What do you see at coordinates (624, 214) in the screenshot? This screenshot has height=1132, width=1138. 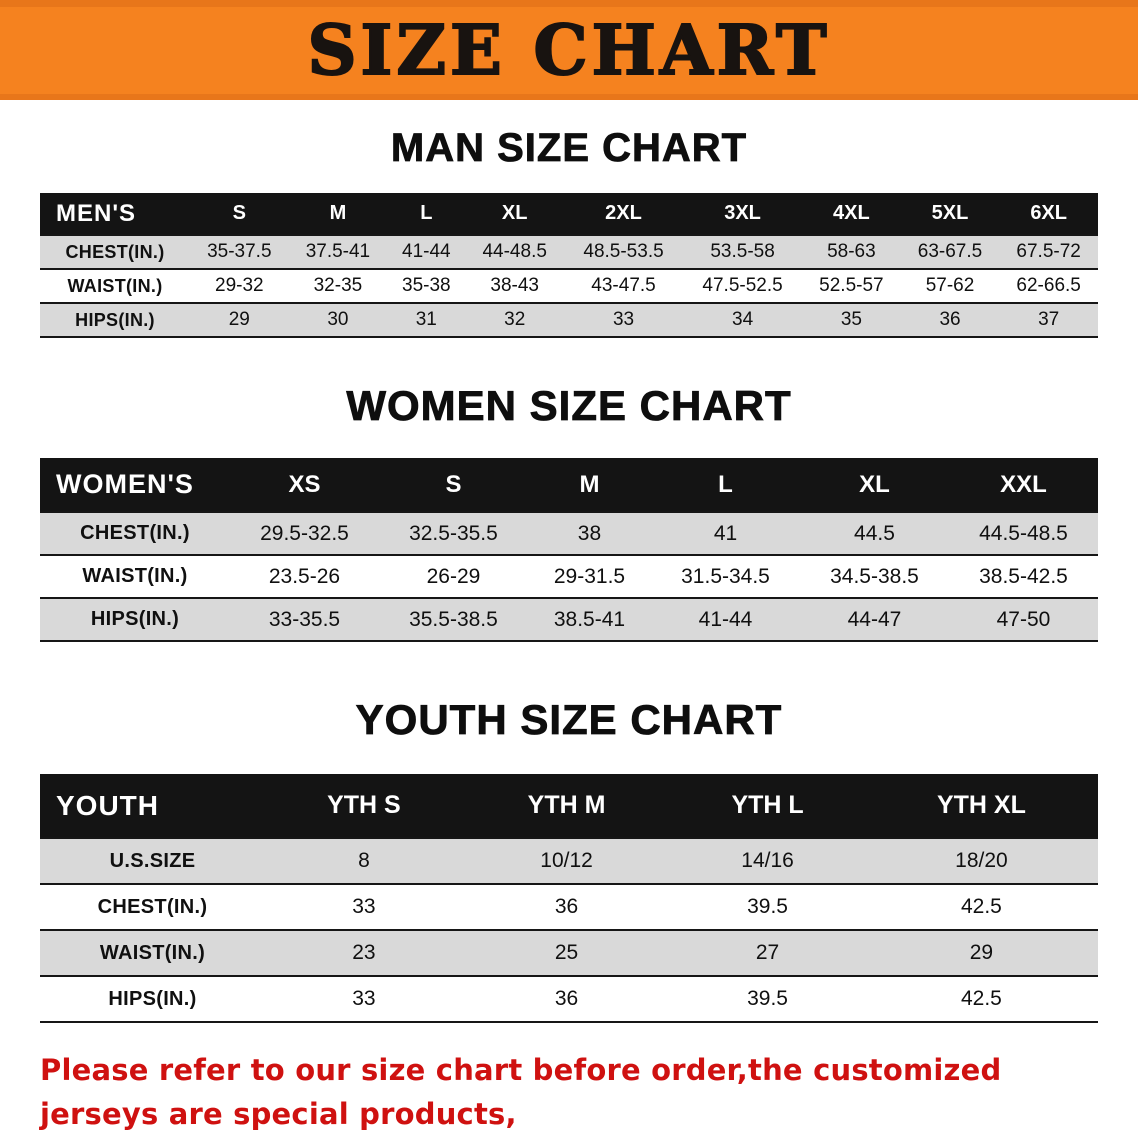 I see `size-column-header: 2XL` at bounding box center [624, 214].